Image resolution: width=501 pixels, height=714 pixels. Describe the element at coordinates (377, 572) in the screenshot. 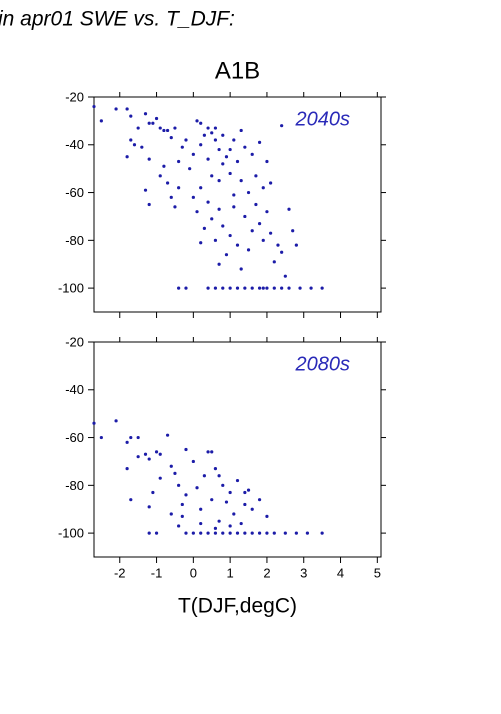

I see `x-tick-label: 5` at that location.